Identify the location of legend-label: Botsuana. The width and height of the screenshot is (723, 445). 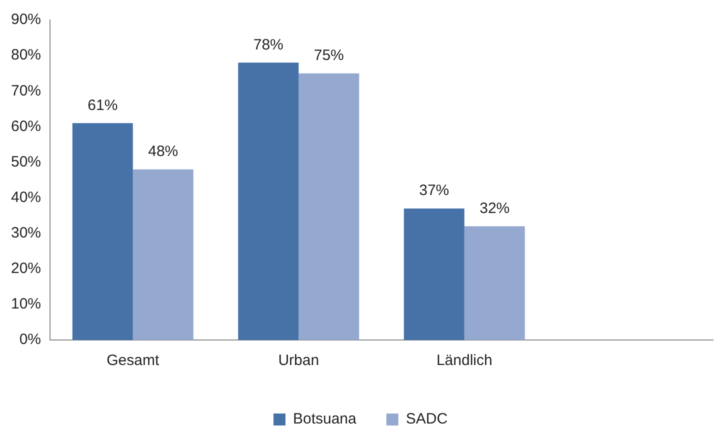
(325, 419).